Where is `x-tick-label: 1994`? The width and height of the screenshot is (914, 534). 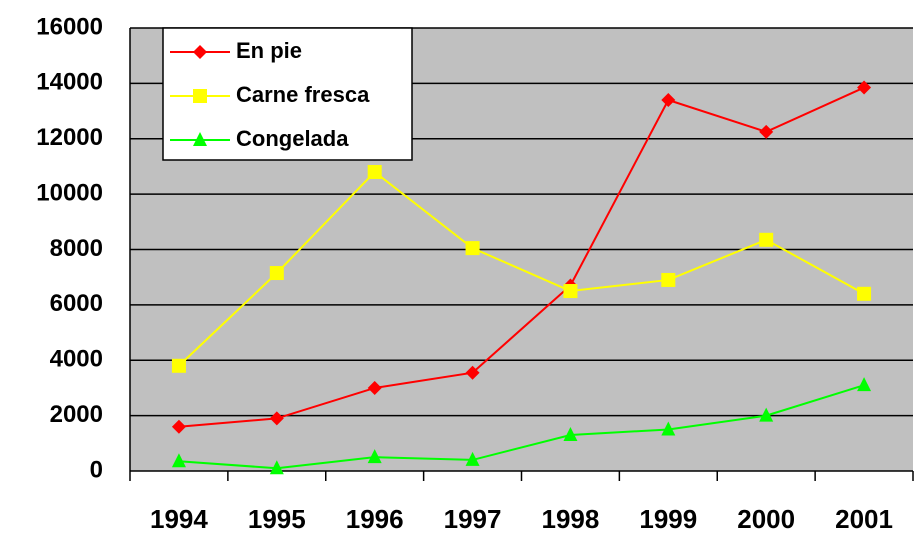
x-tick-label: 1994 is located at coordinates (179, 519).